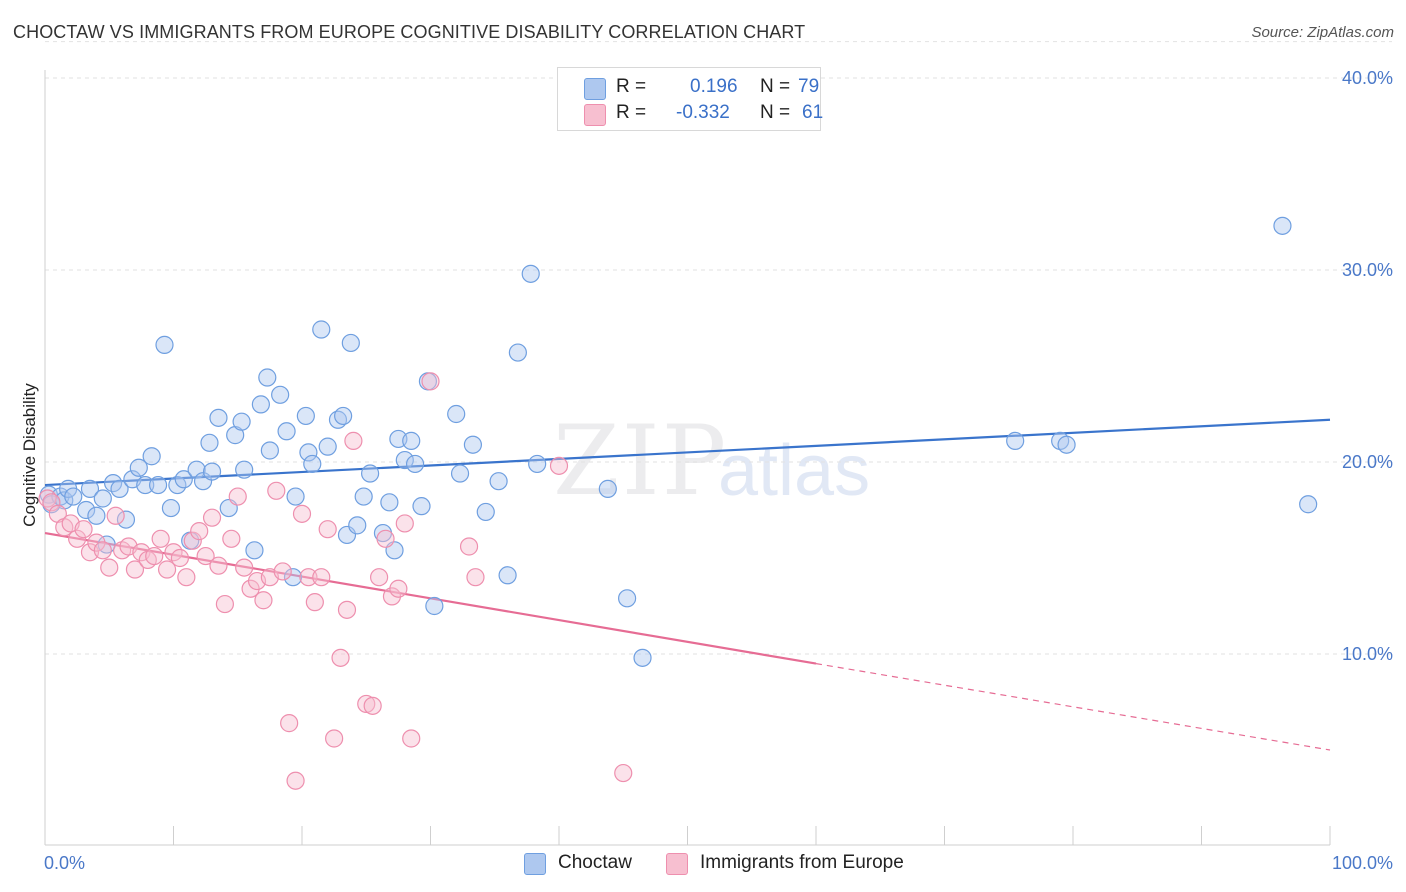  What do you see at coordinates (1367, 270) in the screenshot?
I see `y-tick-label: 30.0%` at bounding box center [1367, 270].